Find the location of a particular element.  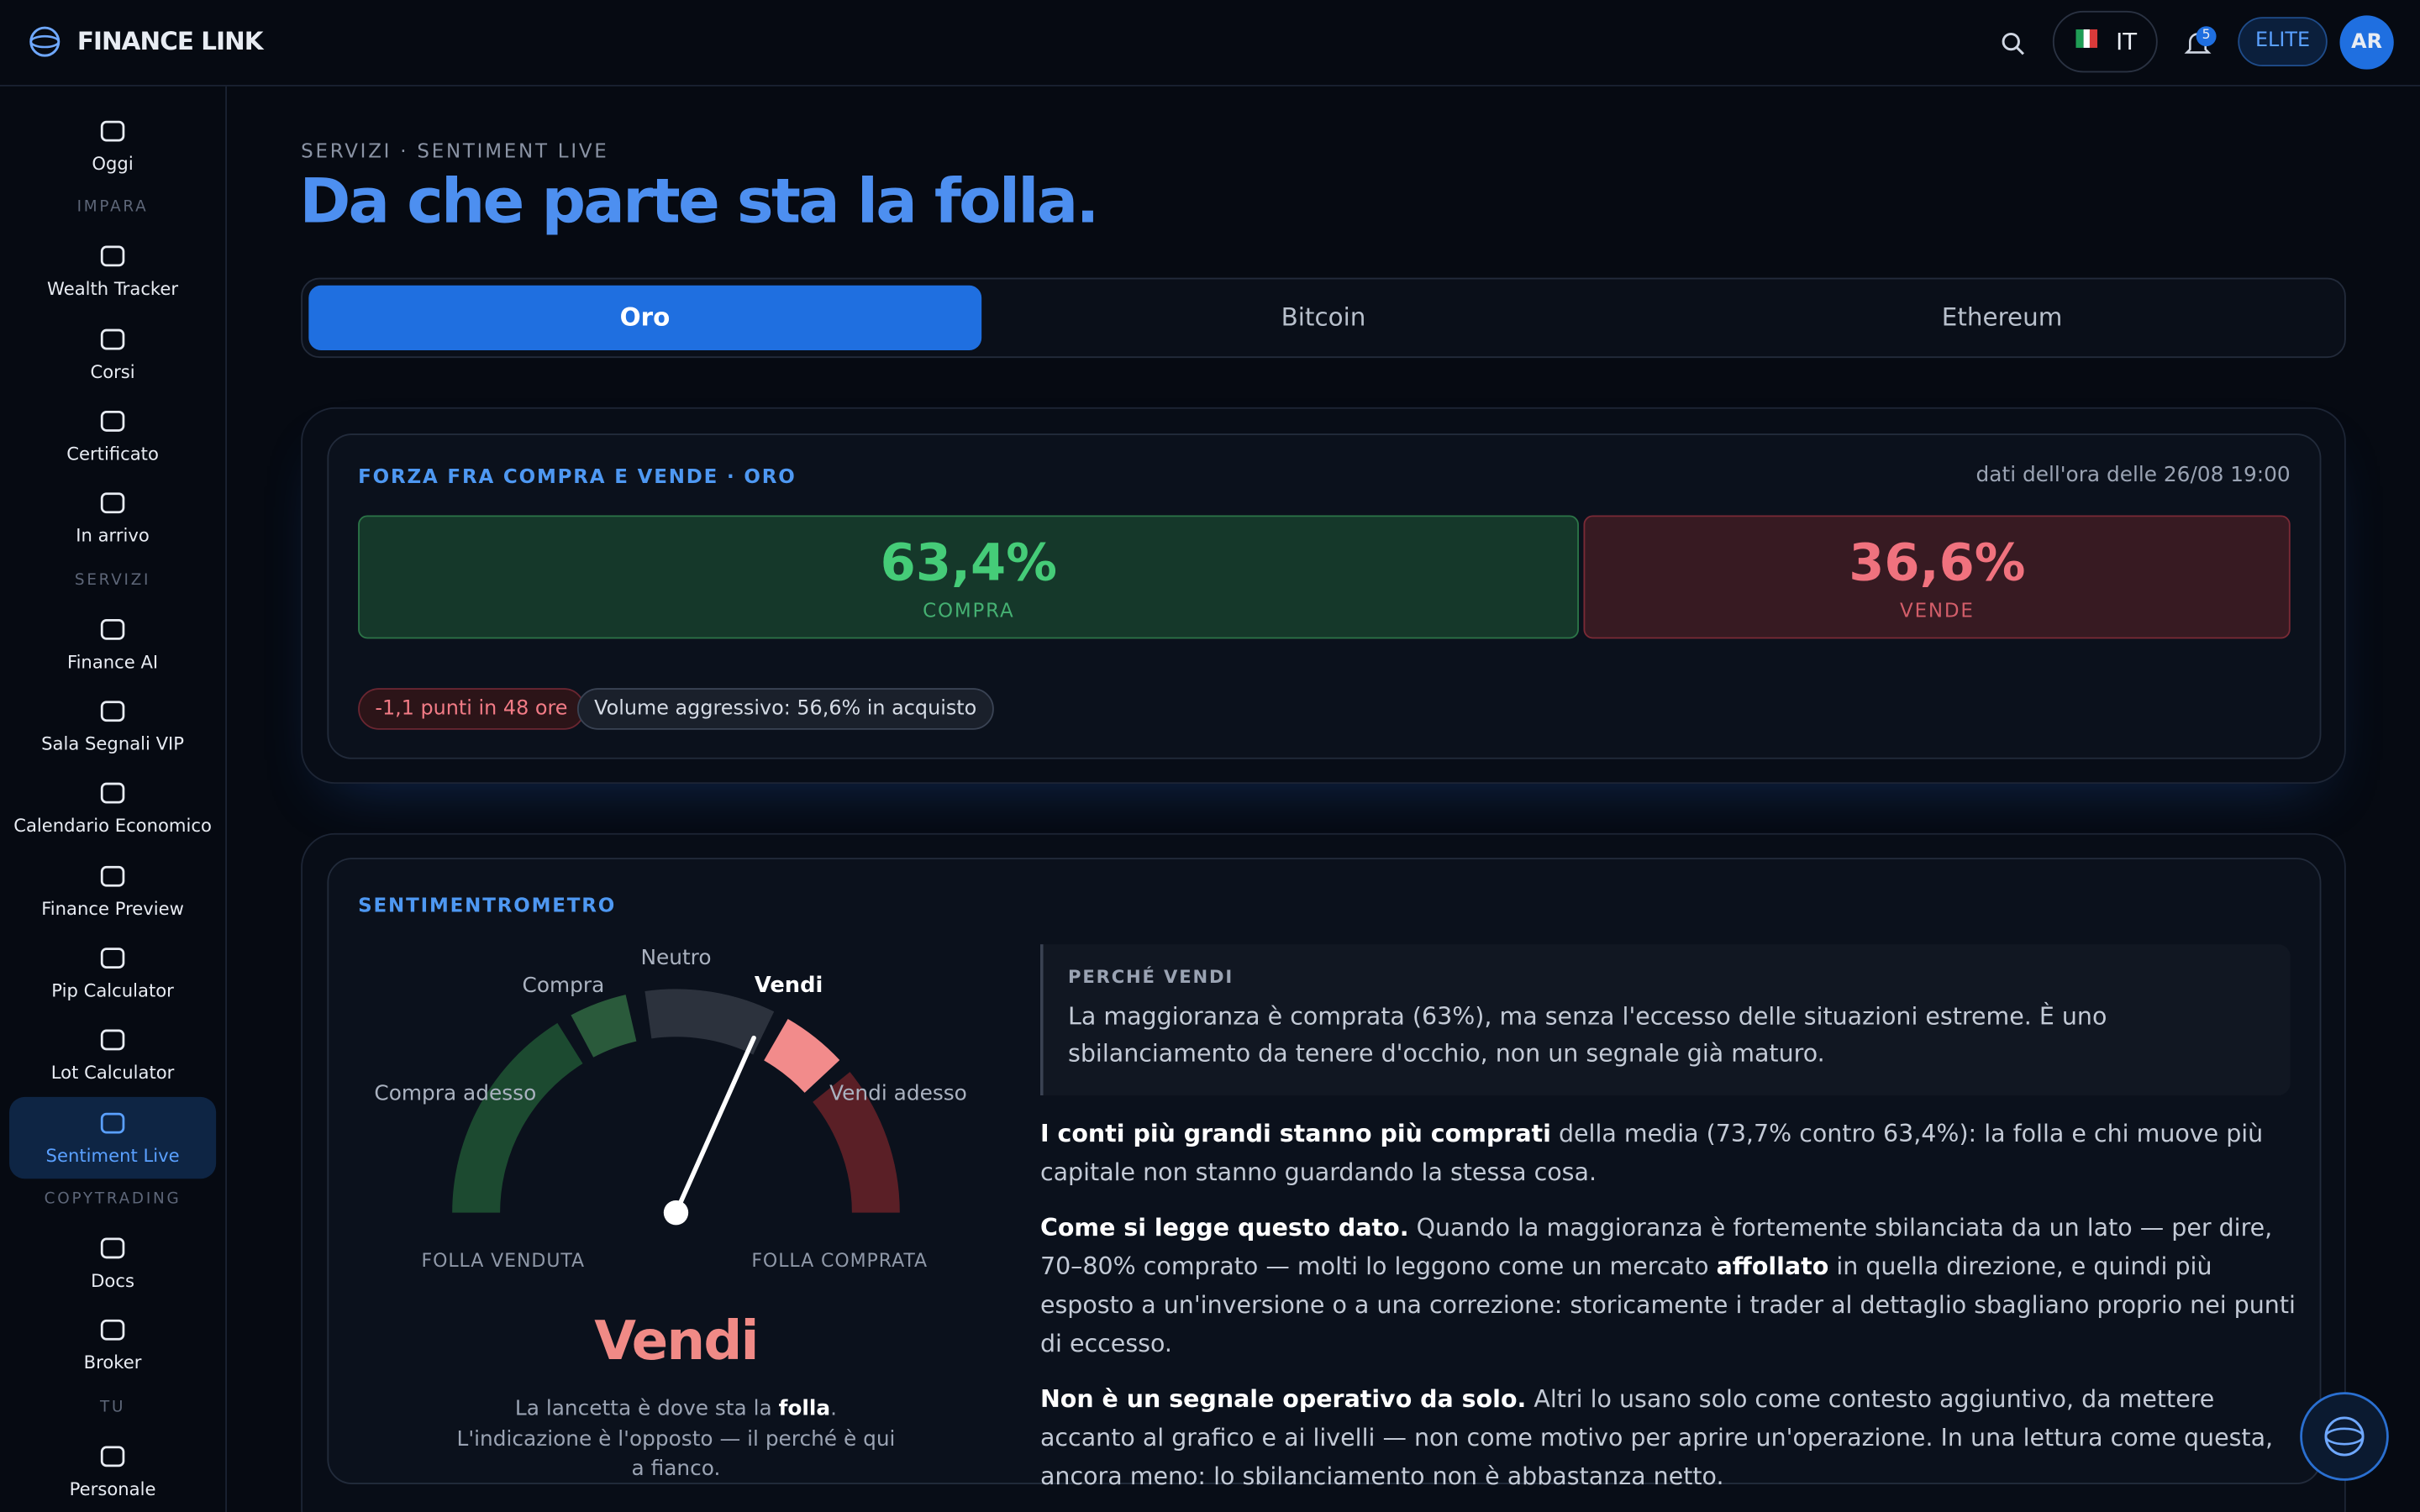

gauge-label: Compra adesso is located at coordinates (455, 1093).